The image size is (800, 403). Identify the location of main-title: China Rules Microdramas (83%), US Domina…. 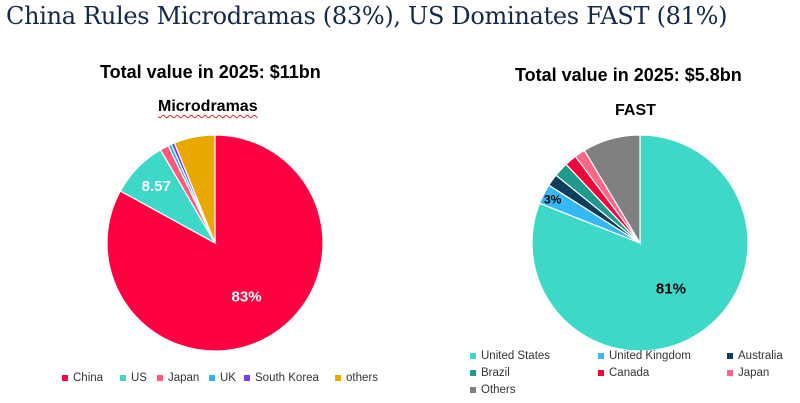
(367, 16).